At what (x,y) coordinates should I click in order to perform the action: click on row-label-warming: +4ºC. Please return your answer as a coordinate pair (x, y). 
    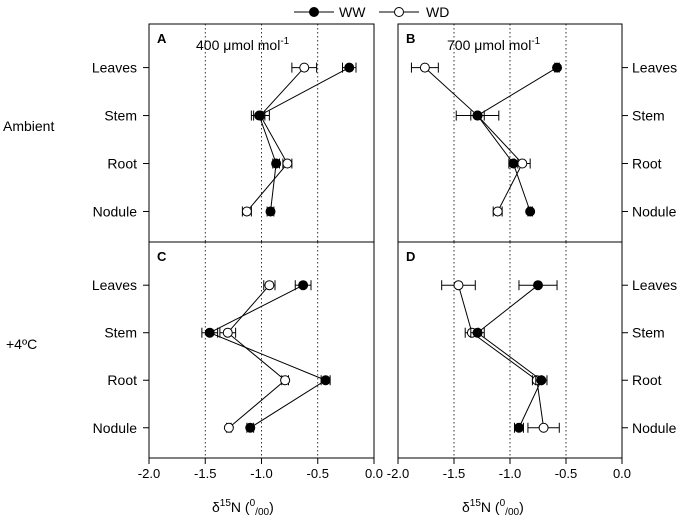
    Looking at the image, I should click on (21, 344).